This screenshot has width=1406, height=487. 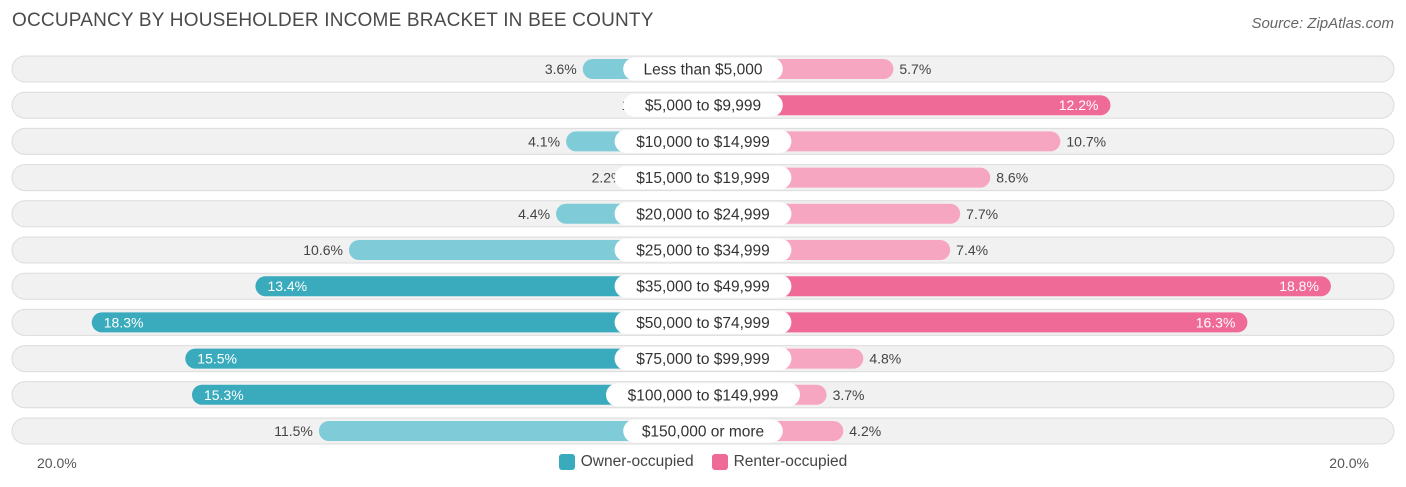 I want to click on legend-owner: Owner-occupied, so click(x=626, y=462).